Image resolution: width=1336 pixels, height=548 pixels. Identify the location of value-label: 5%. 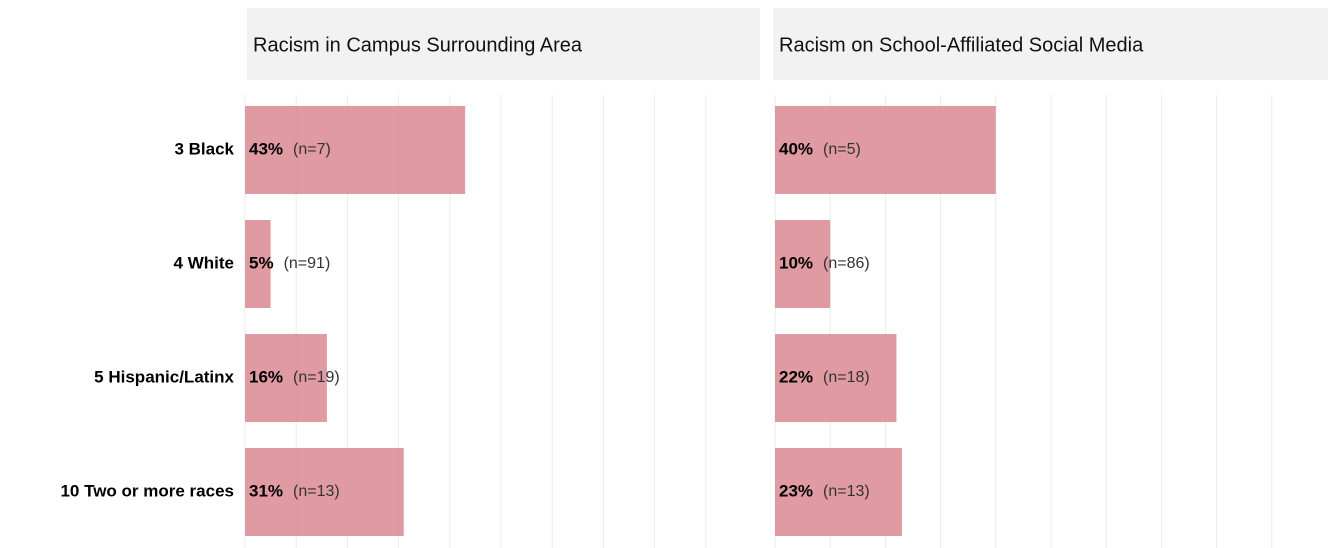
(261, 262).